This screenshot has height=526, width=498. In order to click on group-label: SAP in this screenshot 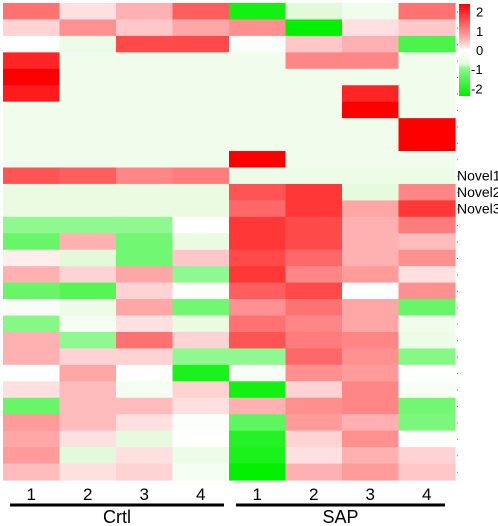, I will do `click(340, 516)`.